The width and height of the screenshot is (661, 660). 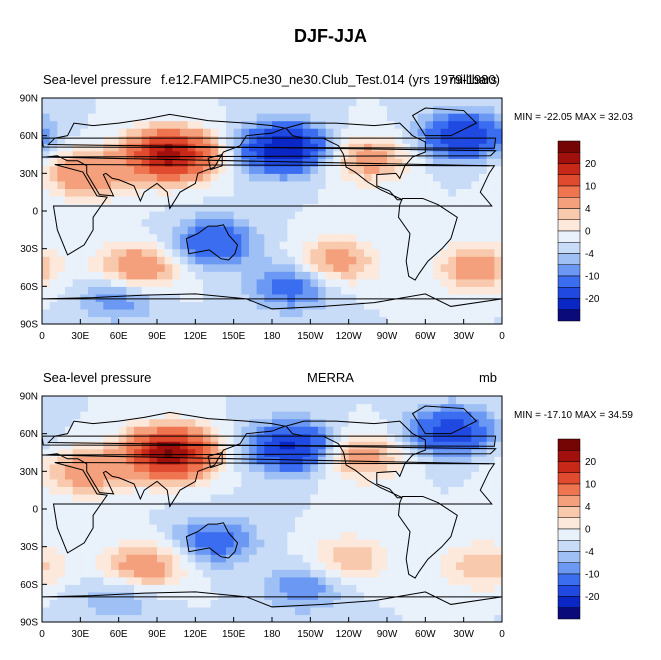 What do you see at coordinates (592, 299) in the screenshot?
I see `colorbar-label: -20` at bounding box center [592, 299].